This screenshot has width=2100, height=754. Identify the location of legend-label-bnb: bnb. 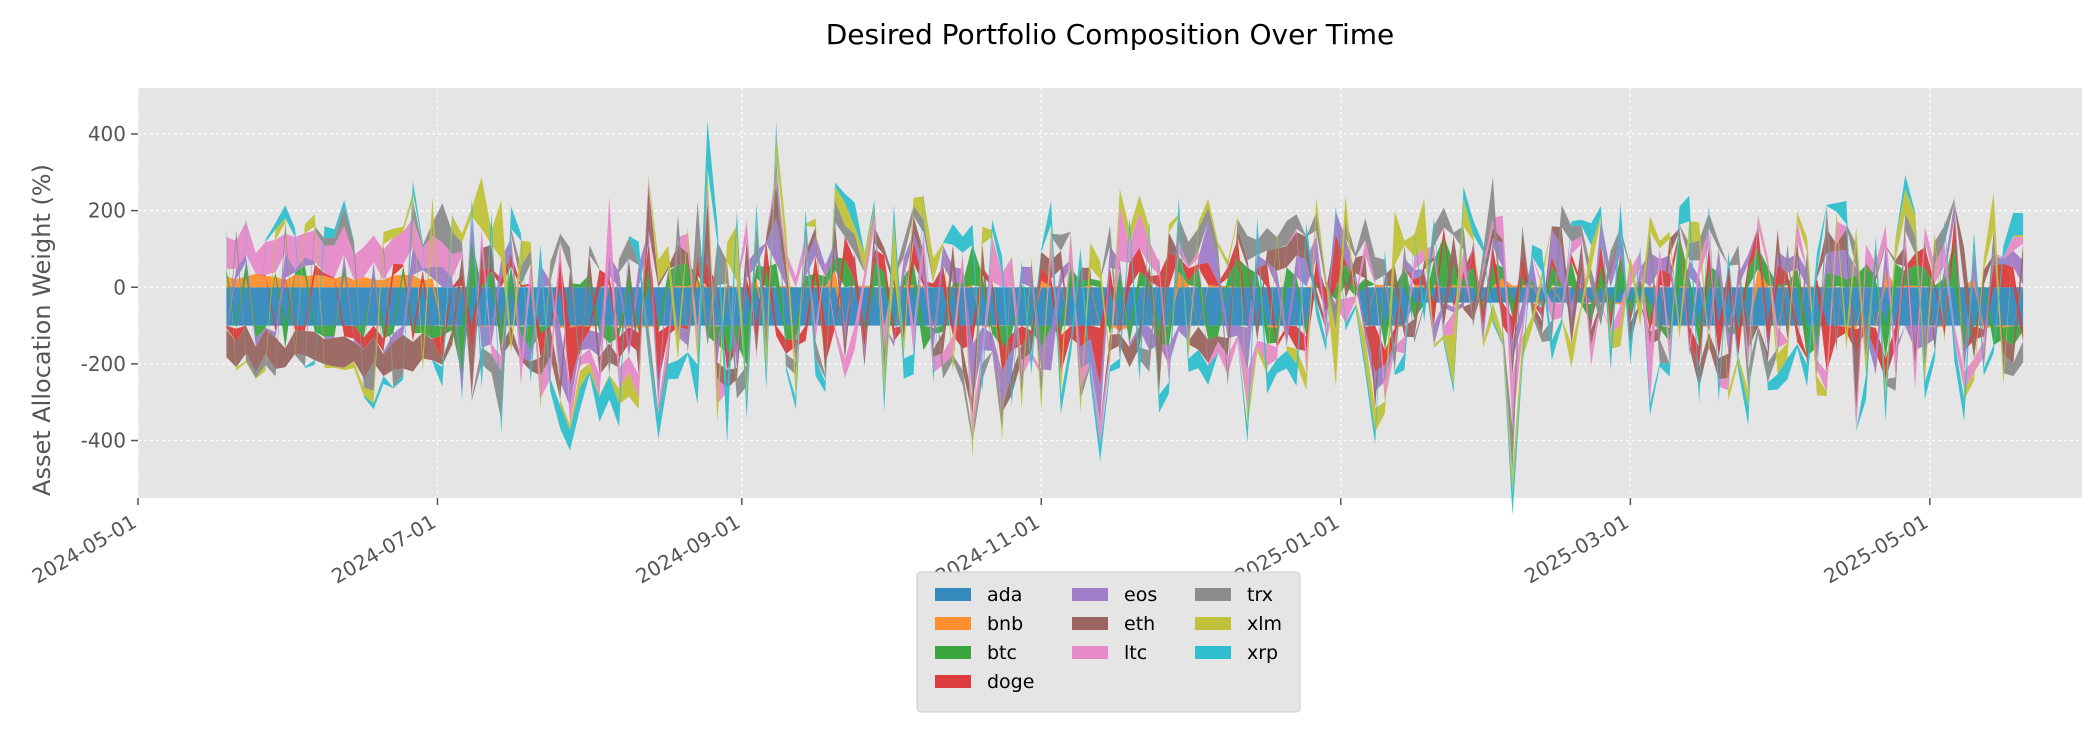
(1005, 624).